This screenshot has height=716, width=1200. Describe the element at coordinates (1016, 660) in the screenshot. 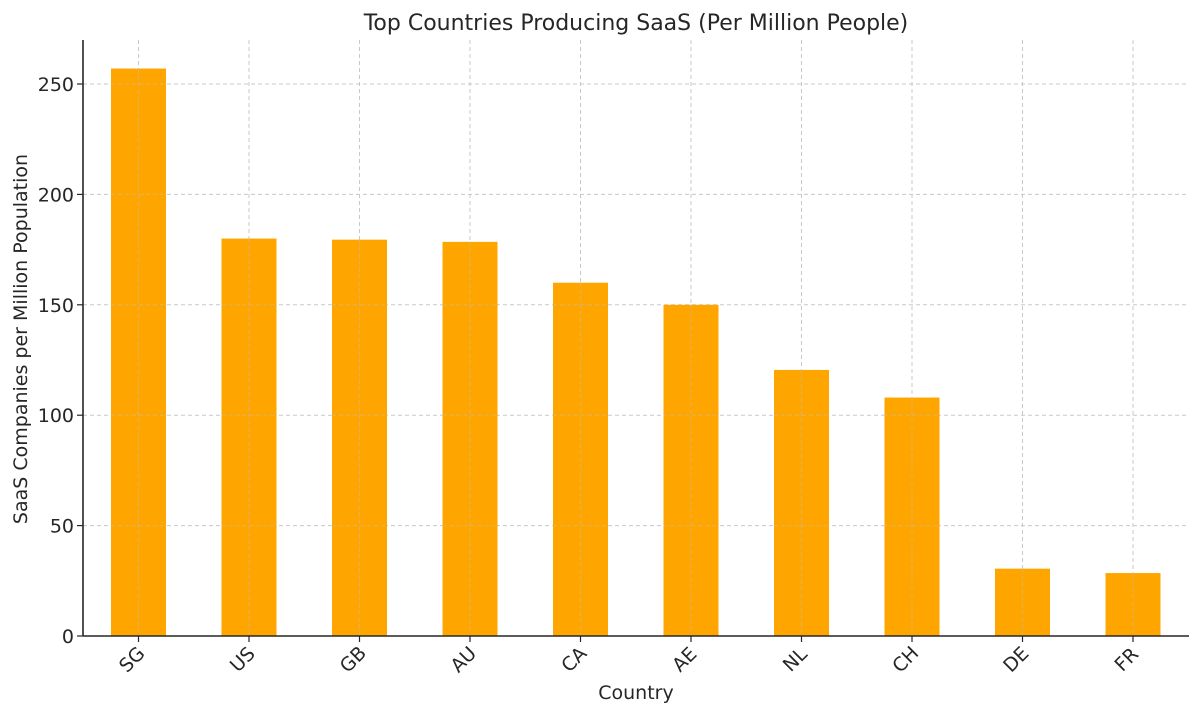

I see `x-tick-label: DE` at that location.